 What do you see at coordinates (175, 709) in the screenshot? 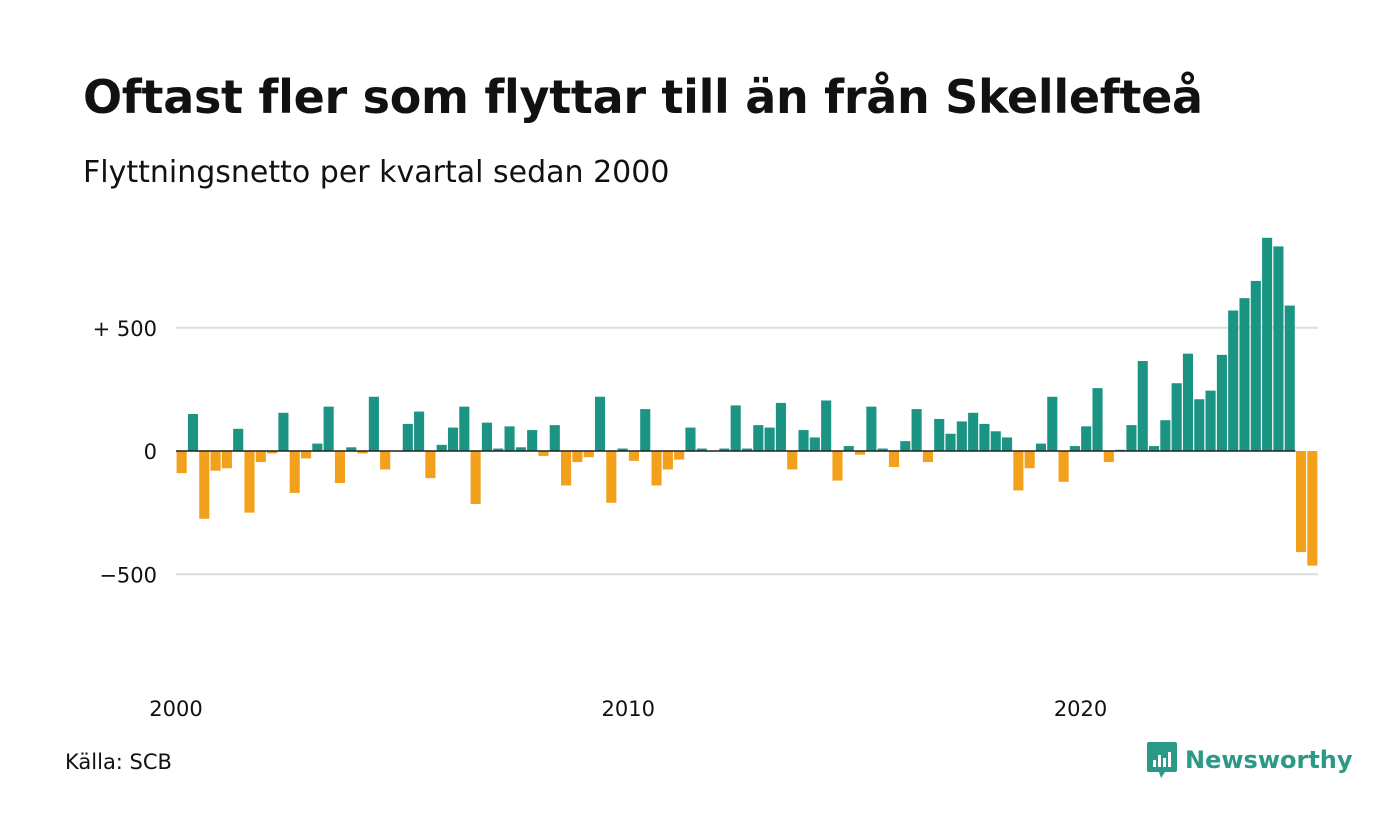
I see `x-tick-label: 2000` at bounding box center [175, 709].